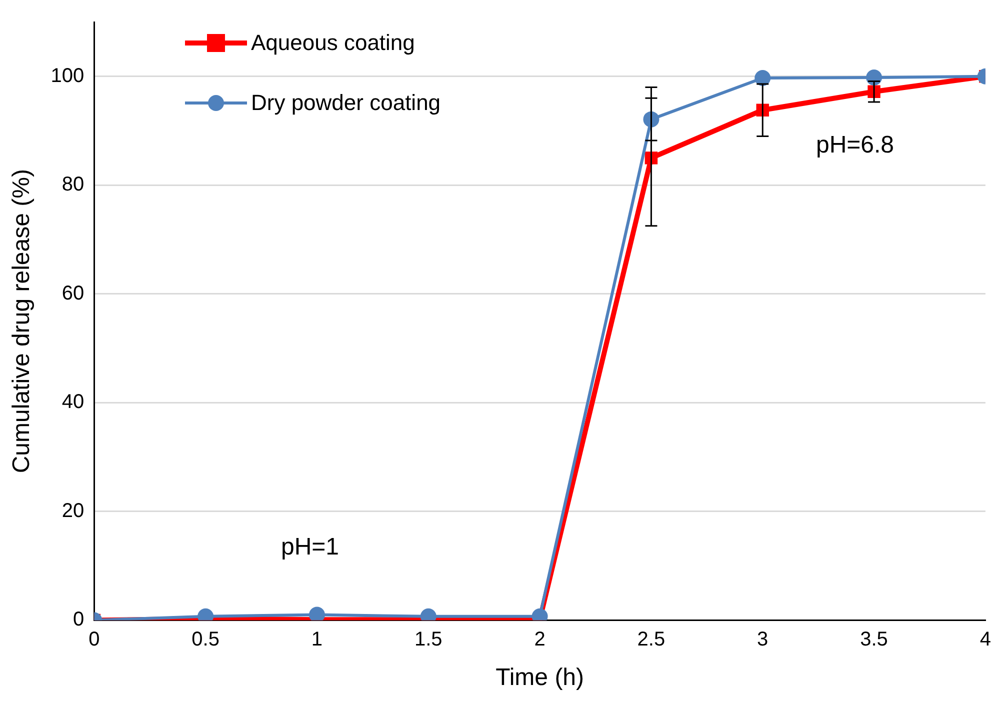  What do you see at coordinates (317, 639) in the screenshot?
I see `x-tick-label: 1` at bounding box center [317, 639].